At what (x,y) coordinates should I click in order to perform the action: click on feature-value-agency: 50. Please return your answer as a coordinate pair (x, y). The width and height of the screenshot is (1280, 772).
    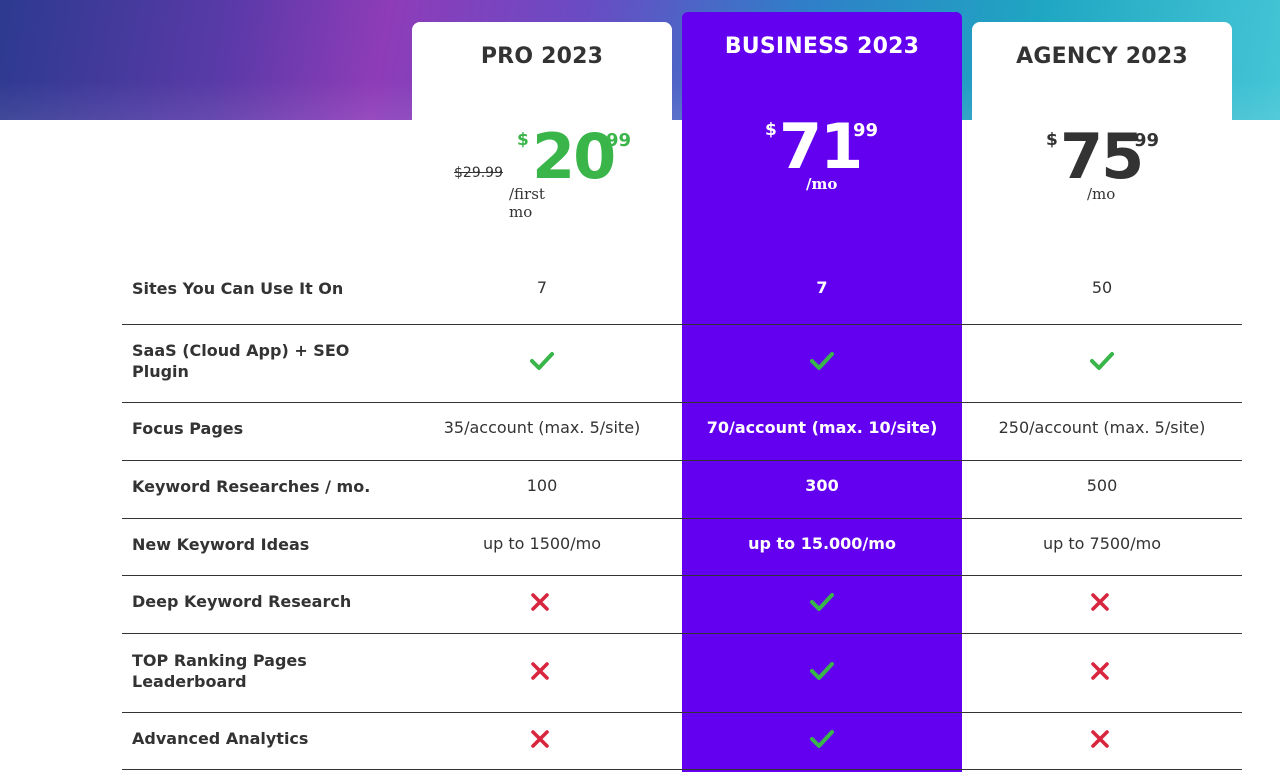
    Looking at the image, I should click on (1102, 287).